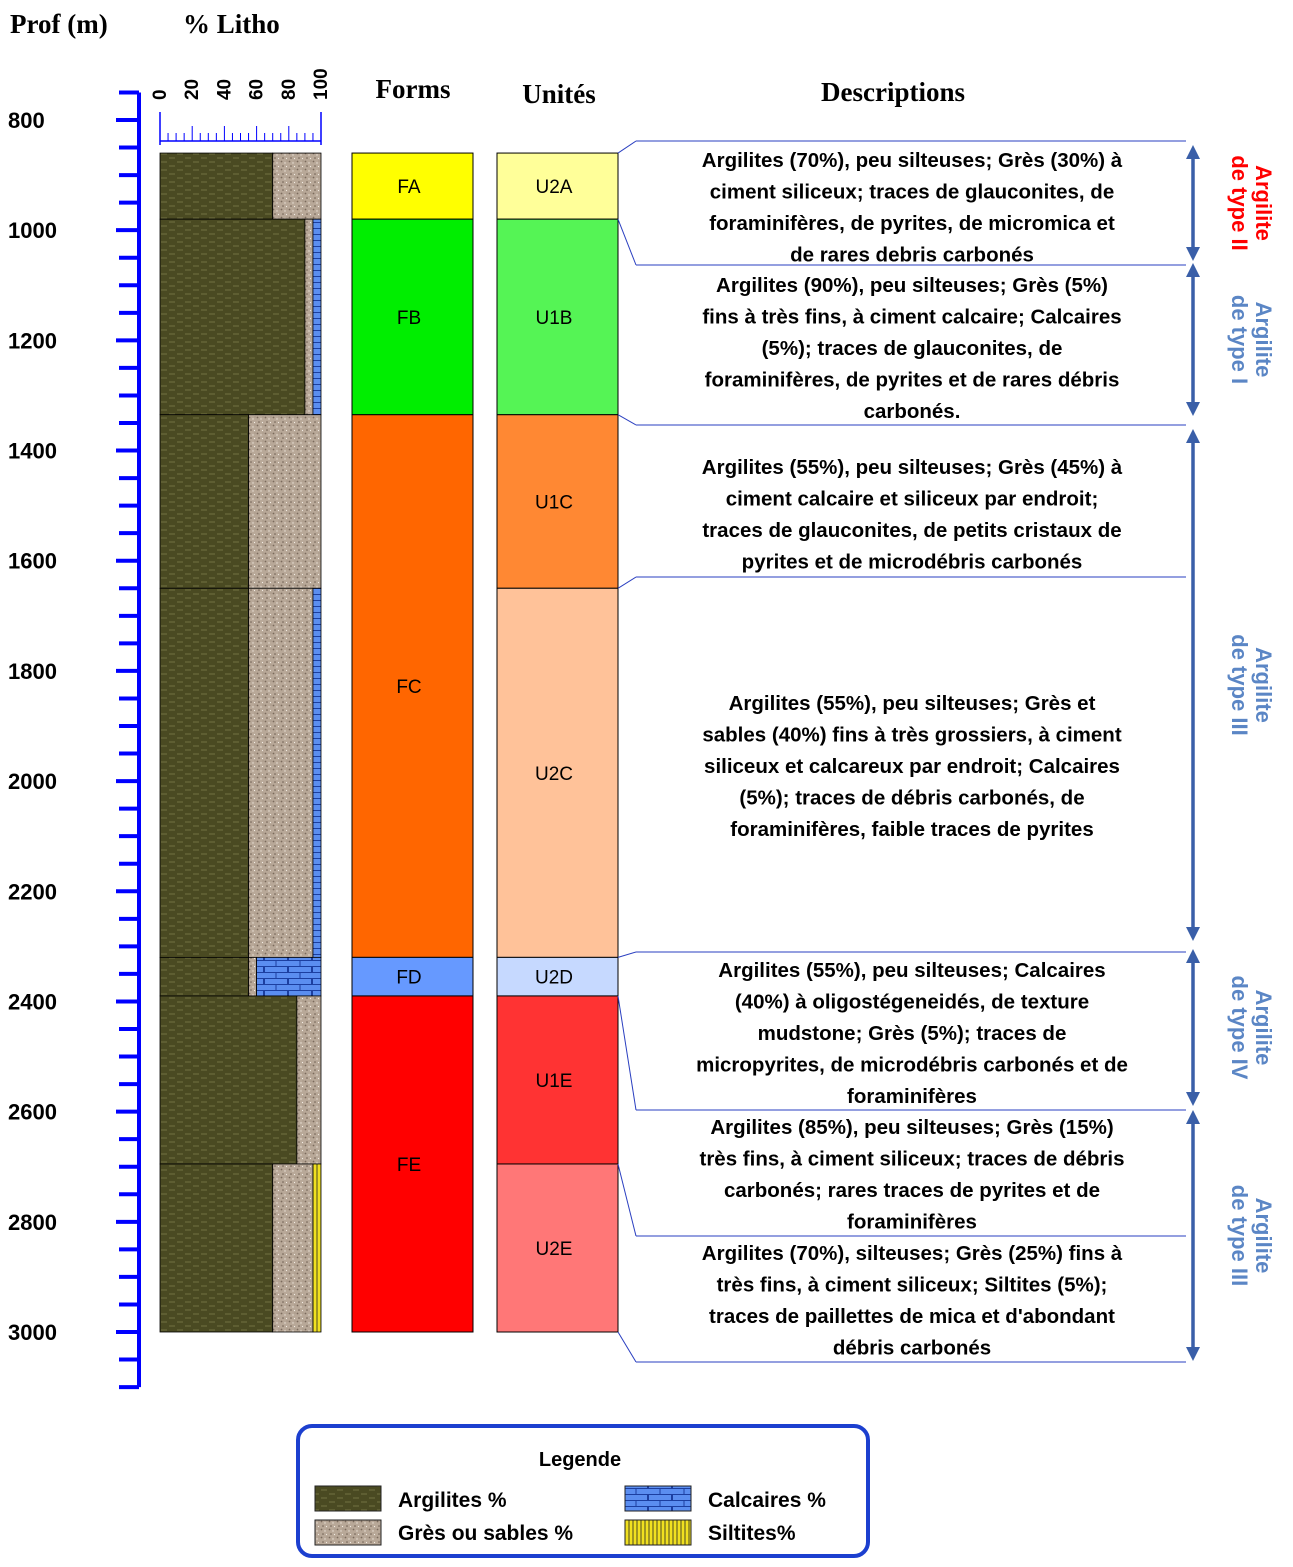  I want to click on litho-header: % Litho, so click(231, 24).